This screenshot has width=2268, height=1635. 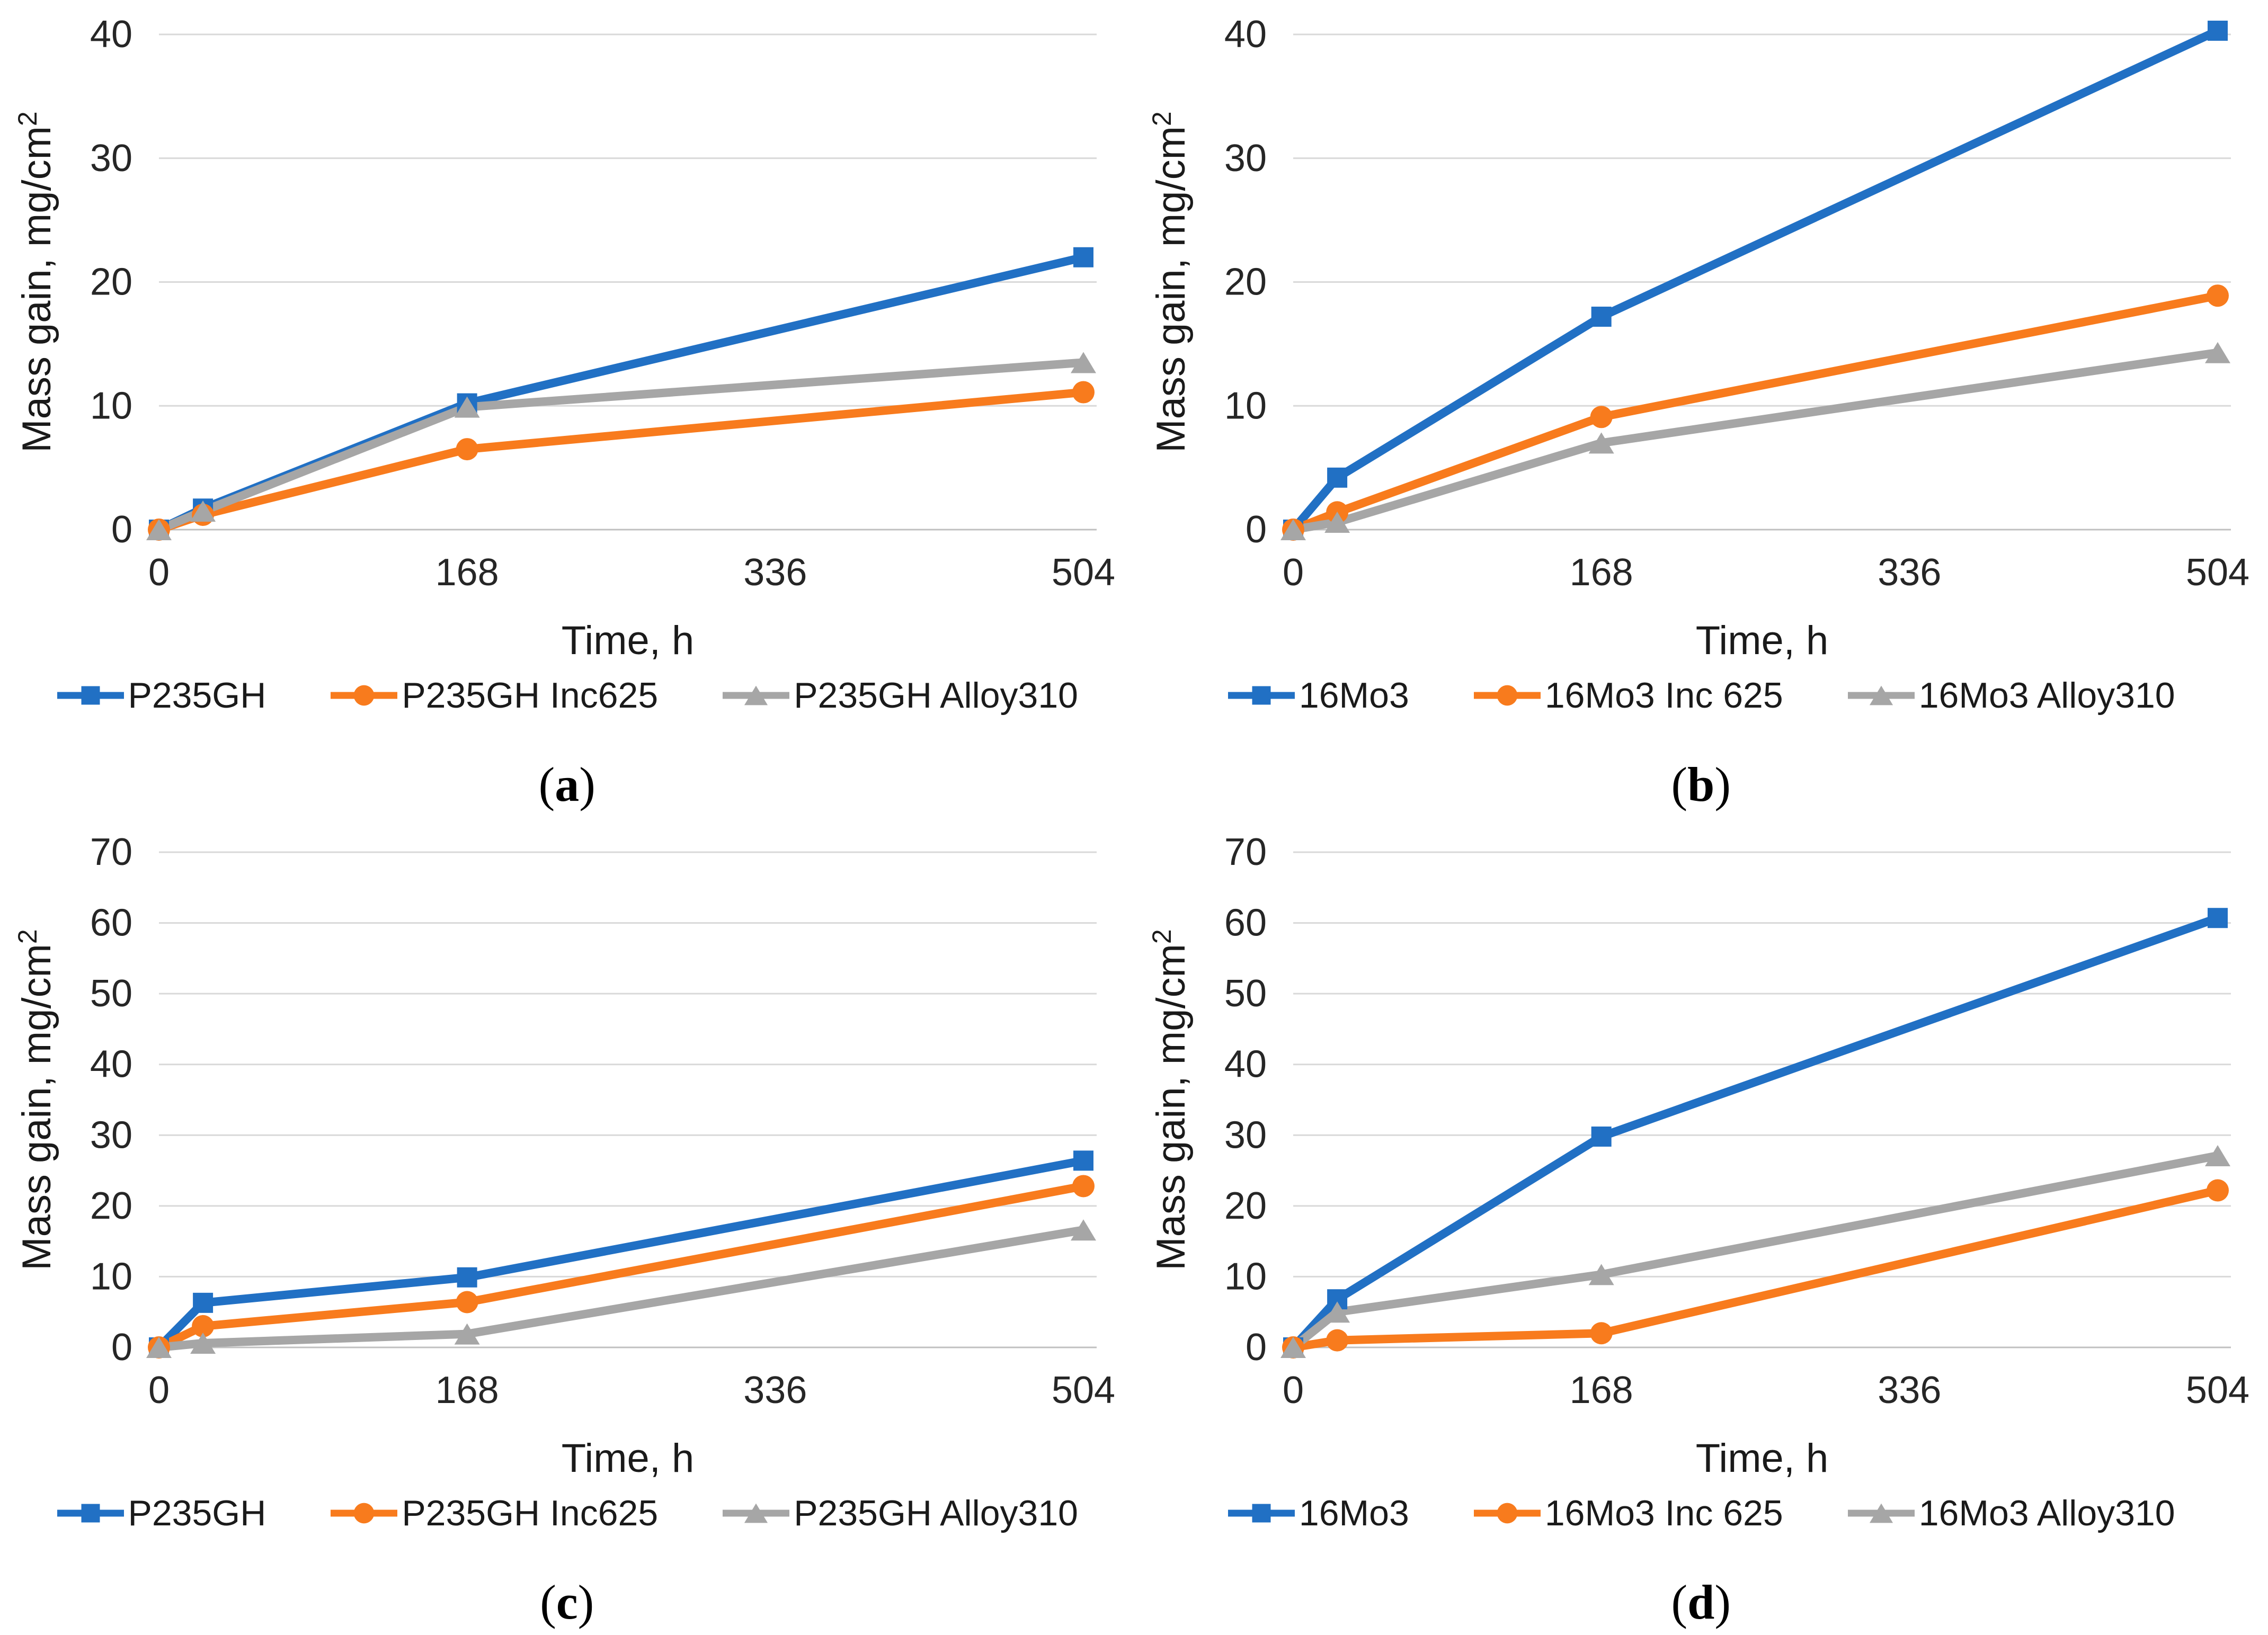 I want to click on legend-label: 16Mo3, so click(x=1354, y=695).